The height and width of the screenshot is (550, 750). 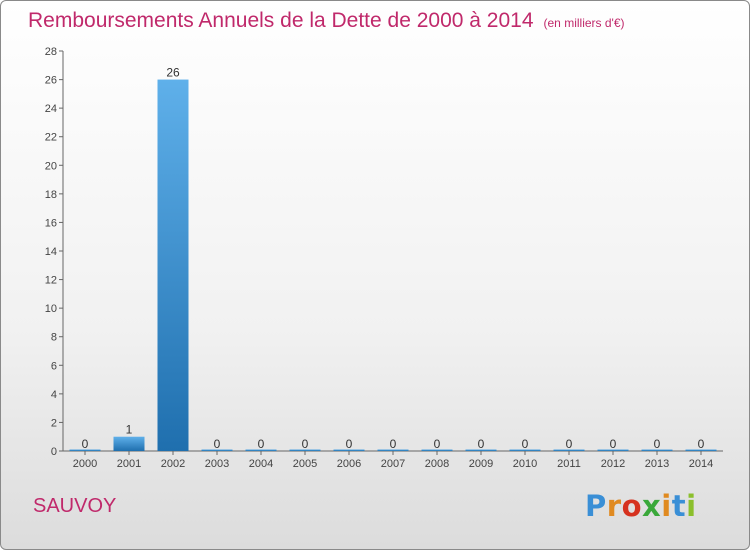 What do you see at coordinates (217, 464) in the screenshot?
I see `x-tick-label-2003: 2003` at bounding box center [217, 464].